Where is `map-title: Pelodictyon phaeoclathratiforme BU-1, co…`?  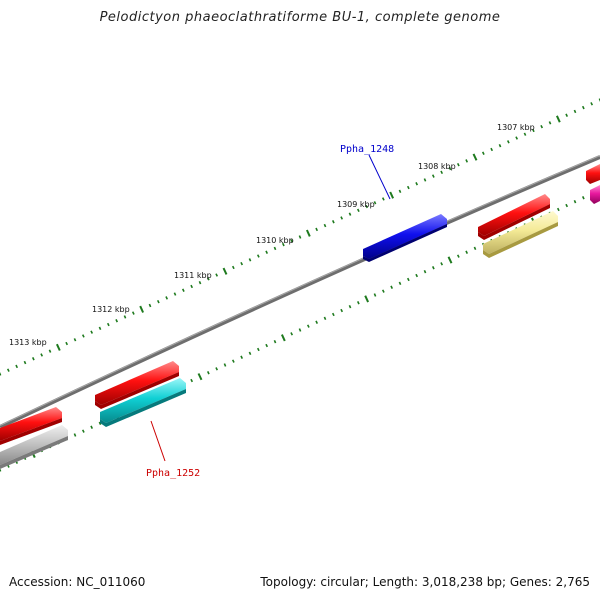
map-title: Pelodictyon phaeoclathratiforme BU-1, co… is located at coordinates (300, 17).